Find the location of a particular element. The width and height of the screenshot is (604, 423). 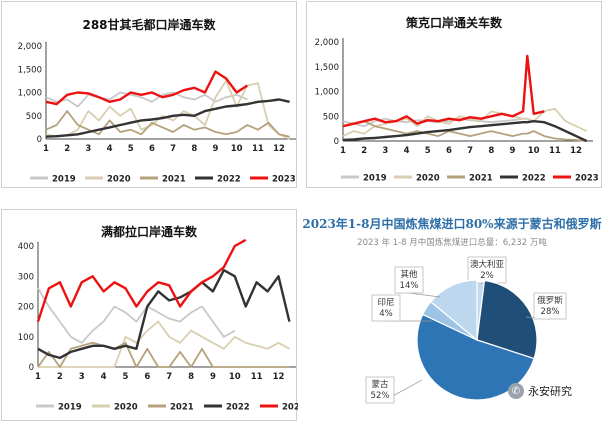

pie-slice-俄罗斯 is located at coordinates (507, 319).